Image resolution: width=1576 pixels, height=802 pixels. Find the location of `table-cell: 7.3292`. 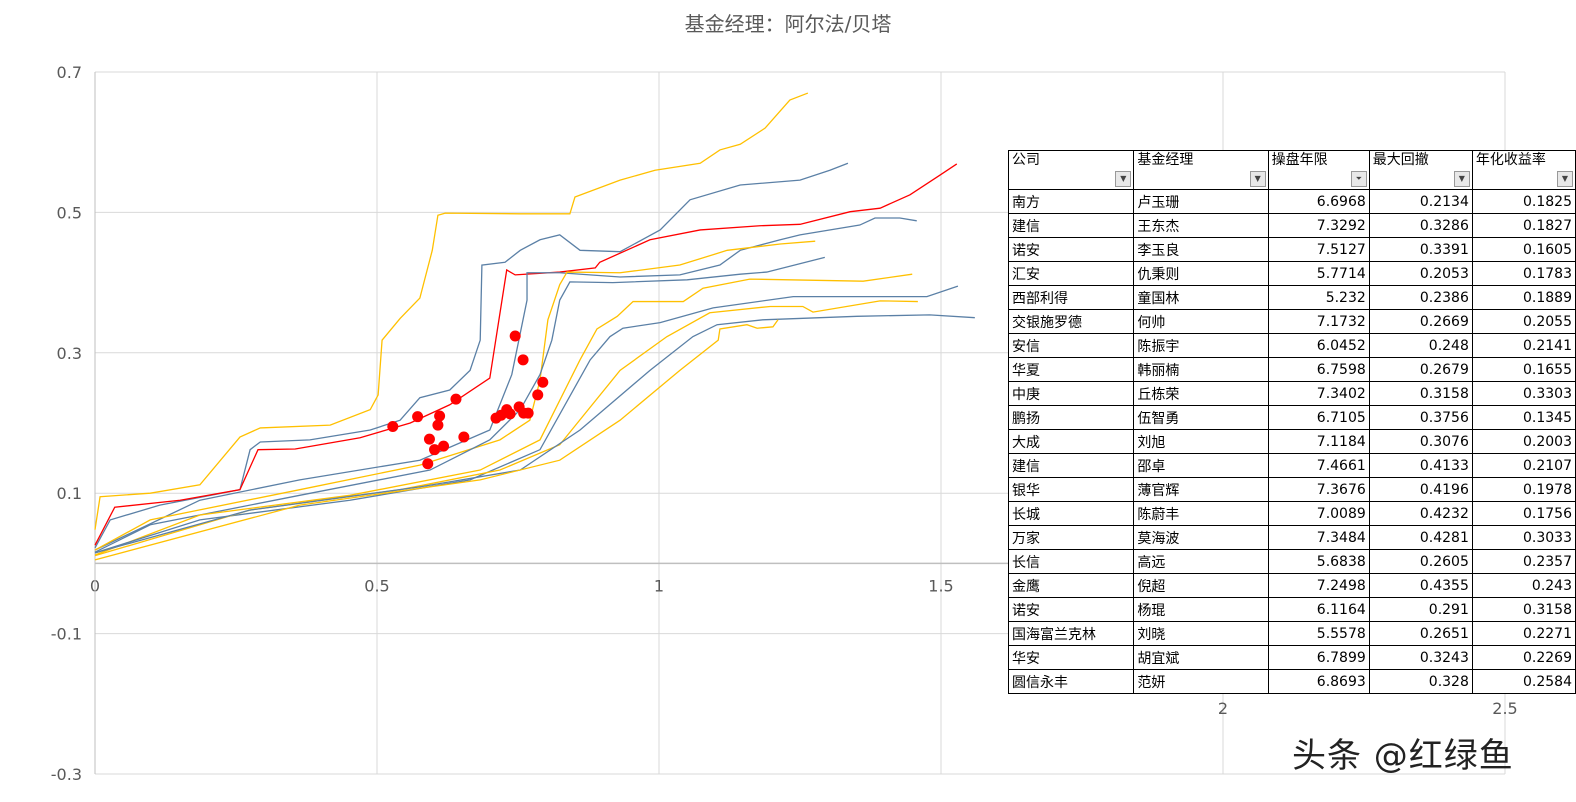

table-cell: 7.3292 is located at coordinates (1318, 225).